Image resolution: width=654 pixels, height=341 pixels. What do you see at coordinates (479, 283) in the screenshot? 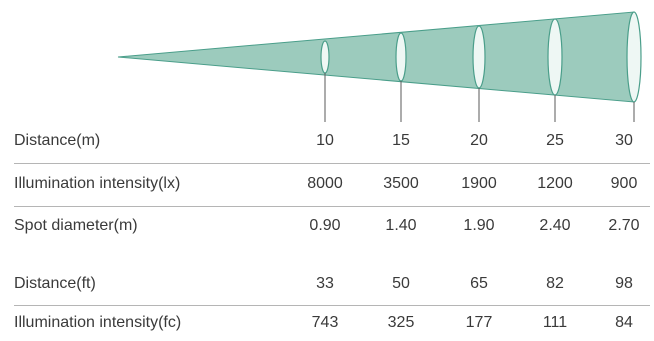
I see `cell: 65` at bounding box center [479, 283].